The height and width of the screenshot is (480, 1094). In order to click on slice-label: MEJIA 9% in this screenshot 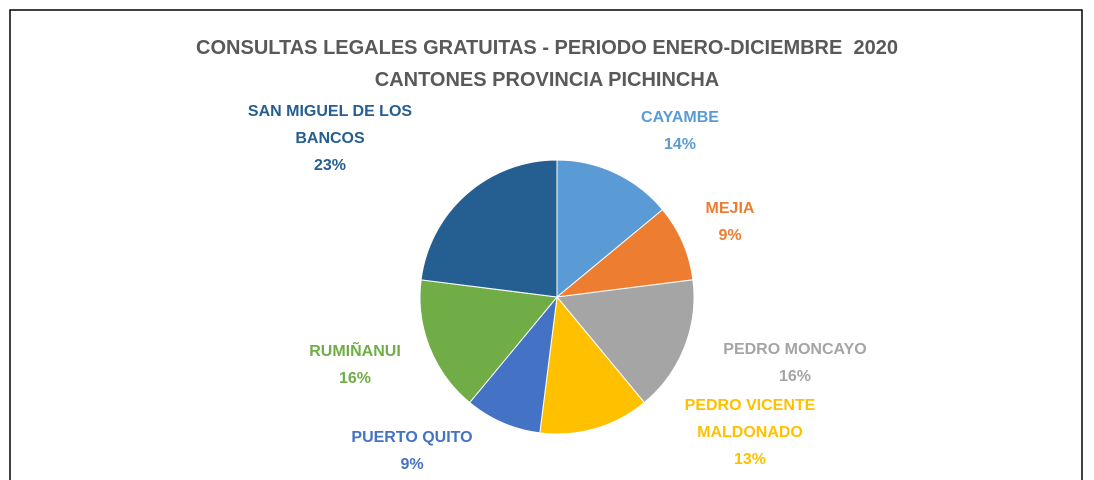, I will do `click(730, 222)`.